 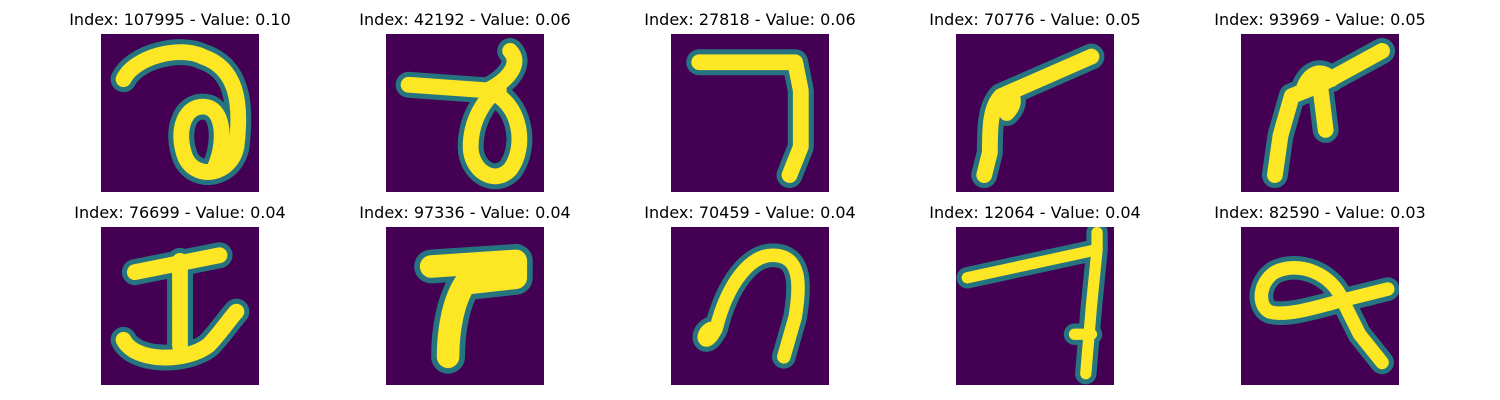 What do you see at coordinates (750, 212) in the screenshot?
I see `panel-title: Index: 70459 - Value: 0.04` at bounding box center [750, 212].